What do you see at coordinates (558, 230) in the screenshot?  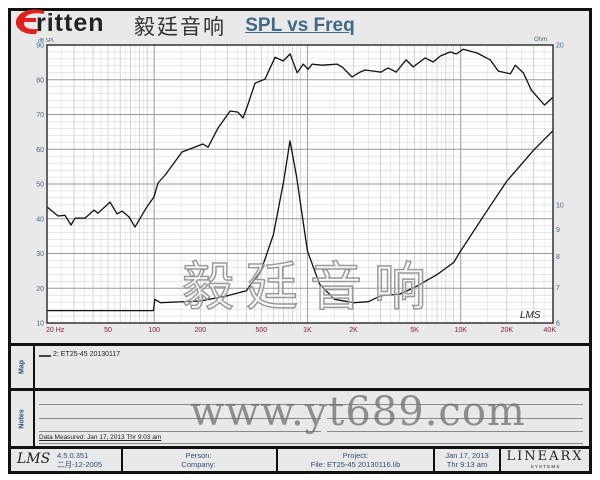 I see `y2-tick-label: 9` at bounding box center [558, 230].